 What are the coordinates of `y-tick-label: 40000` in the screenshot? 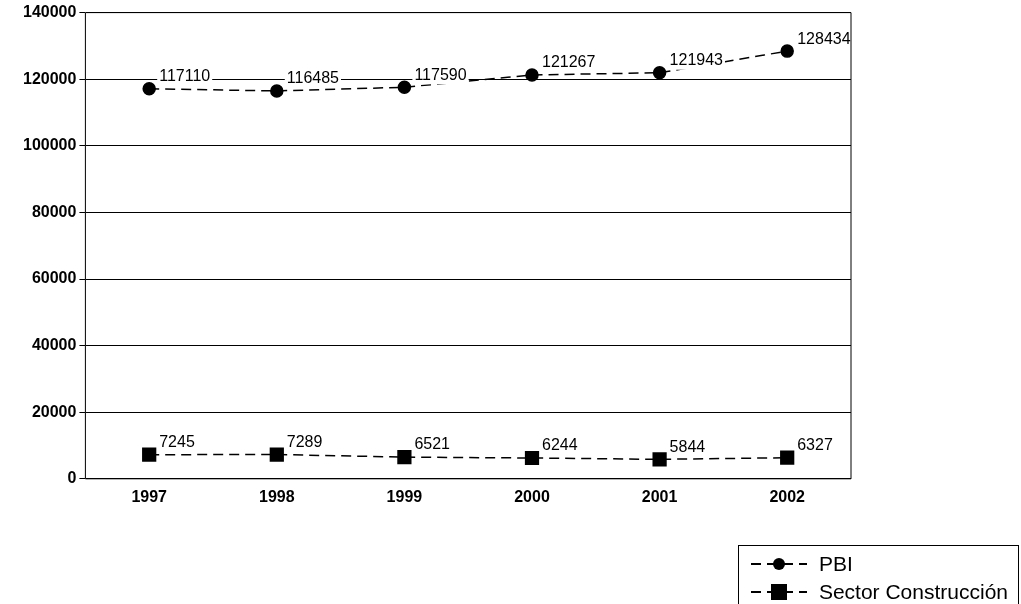 It's located at (54, 345).